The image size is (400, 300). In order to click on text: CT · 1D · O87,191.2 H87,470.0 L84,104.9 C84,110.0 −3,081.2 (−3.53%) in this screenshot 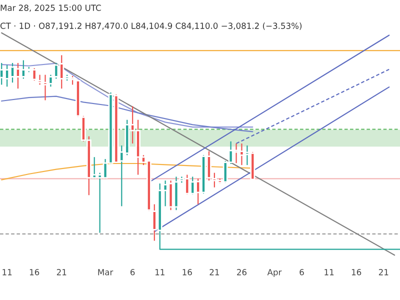, I will do `click(151, 26)`.